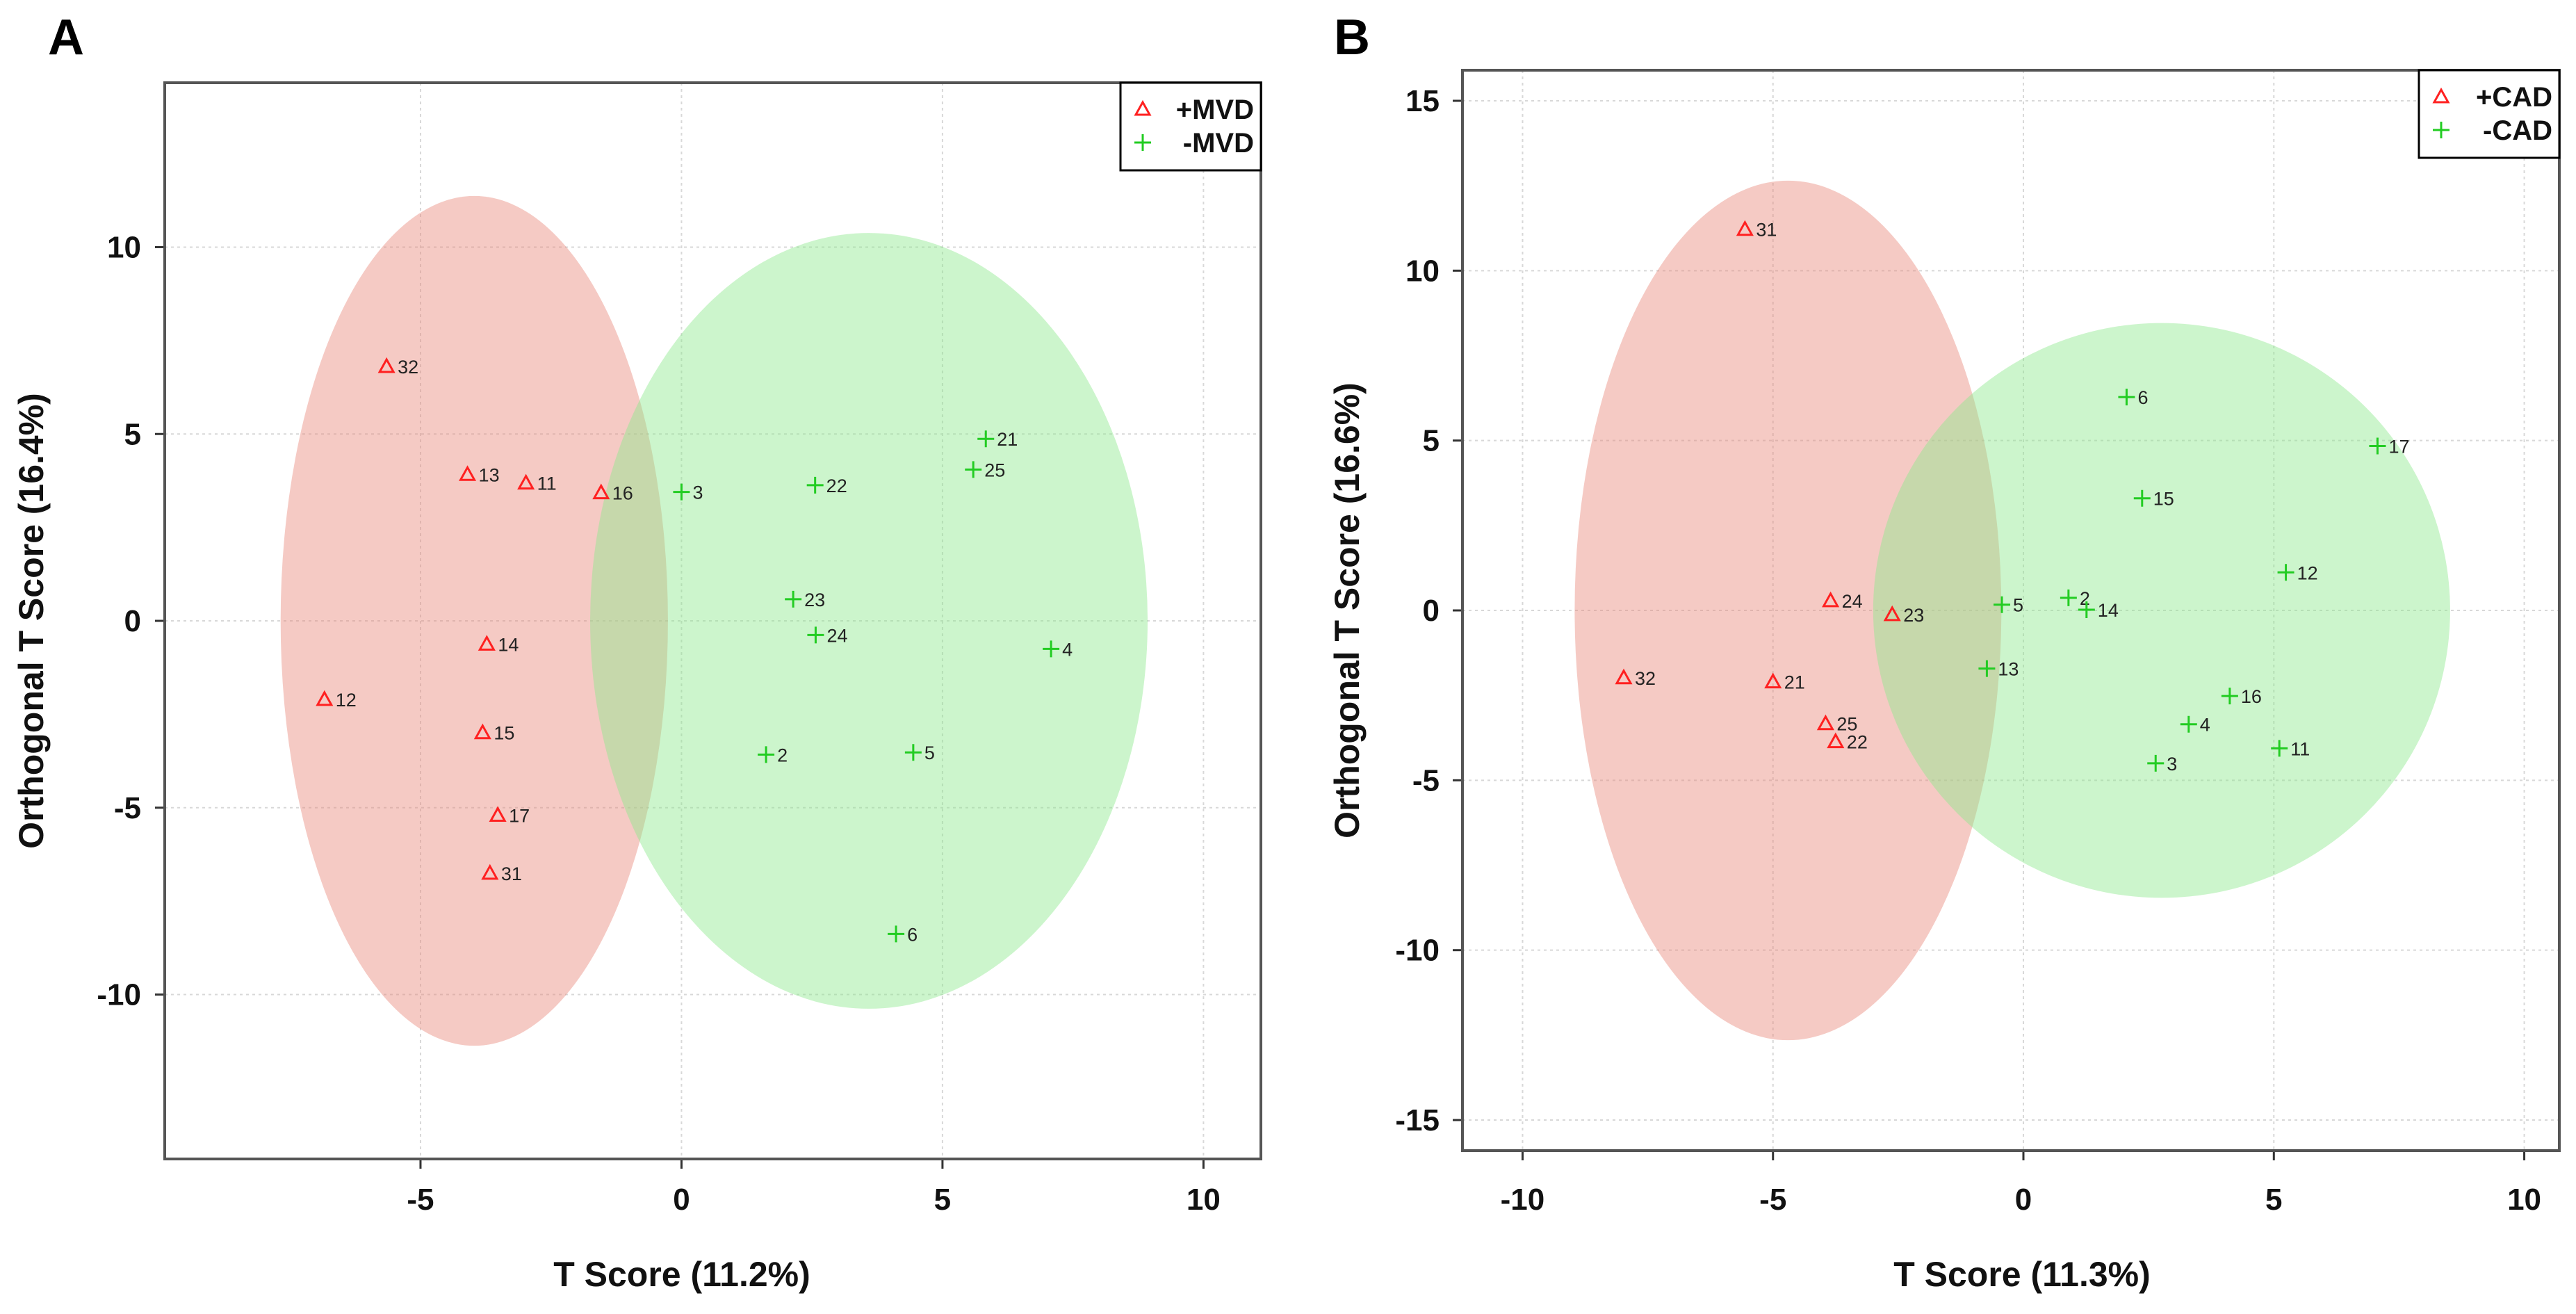 This screenshot has height=1314, width=2576. Describe the element at coordinates (1417, 951) in the screenshot. I see `y-tick-label: -10` at that location.